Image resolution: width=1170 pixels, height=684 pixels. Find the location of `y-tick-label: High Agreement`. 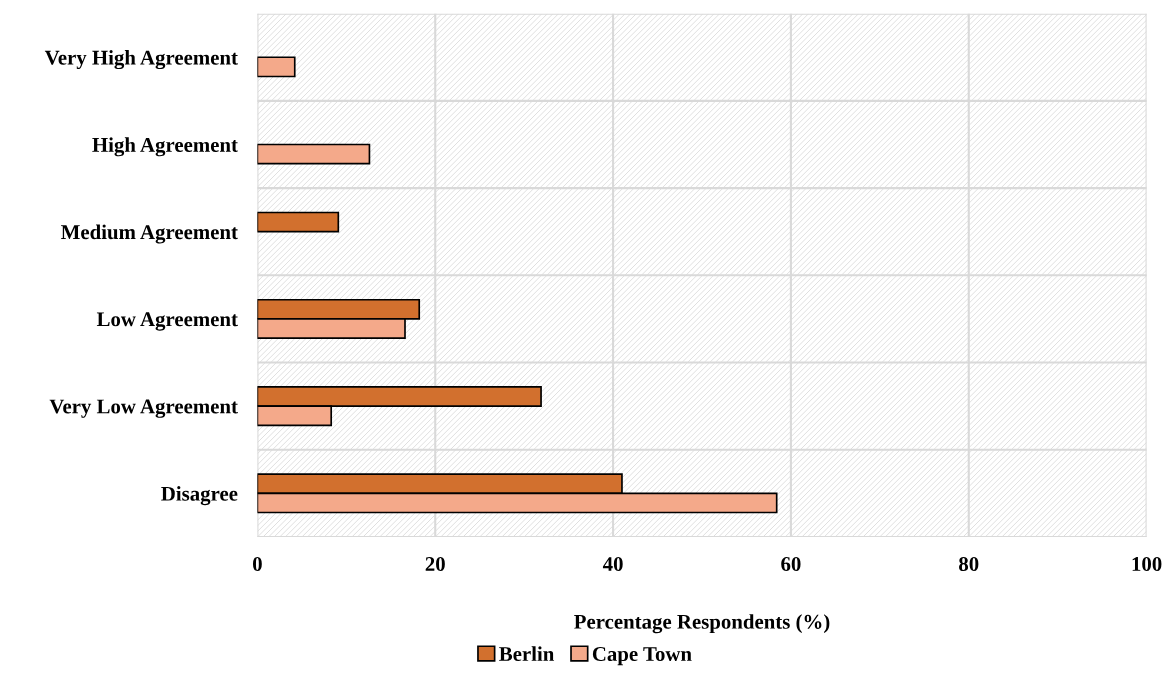

y-tick-label: High Agreement is located at coordinates (165, 147).